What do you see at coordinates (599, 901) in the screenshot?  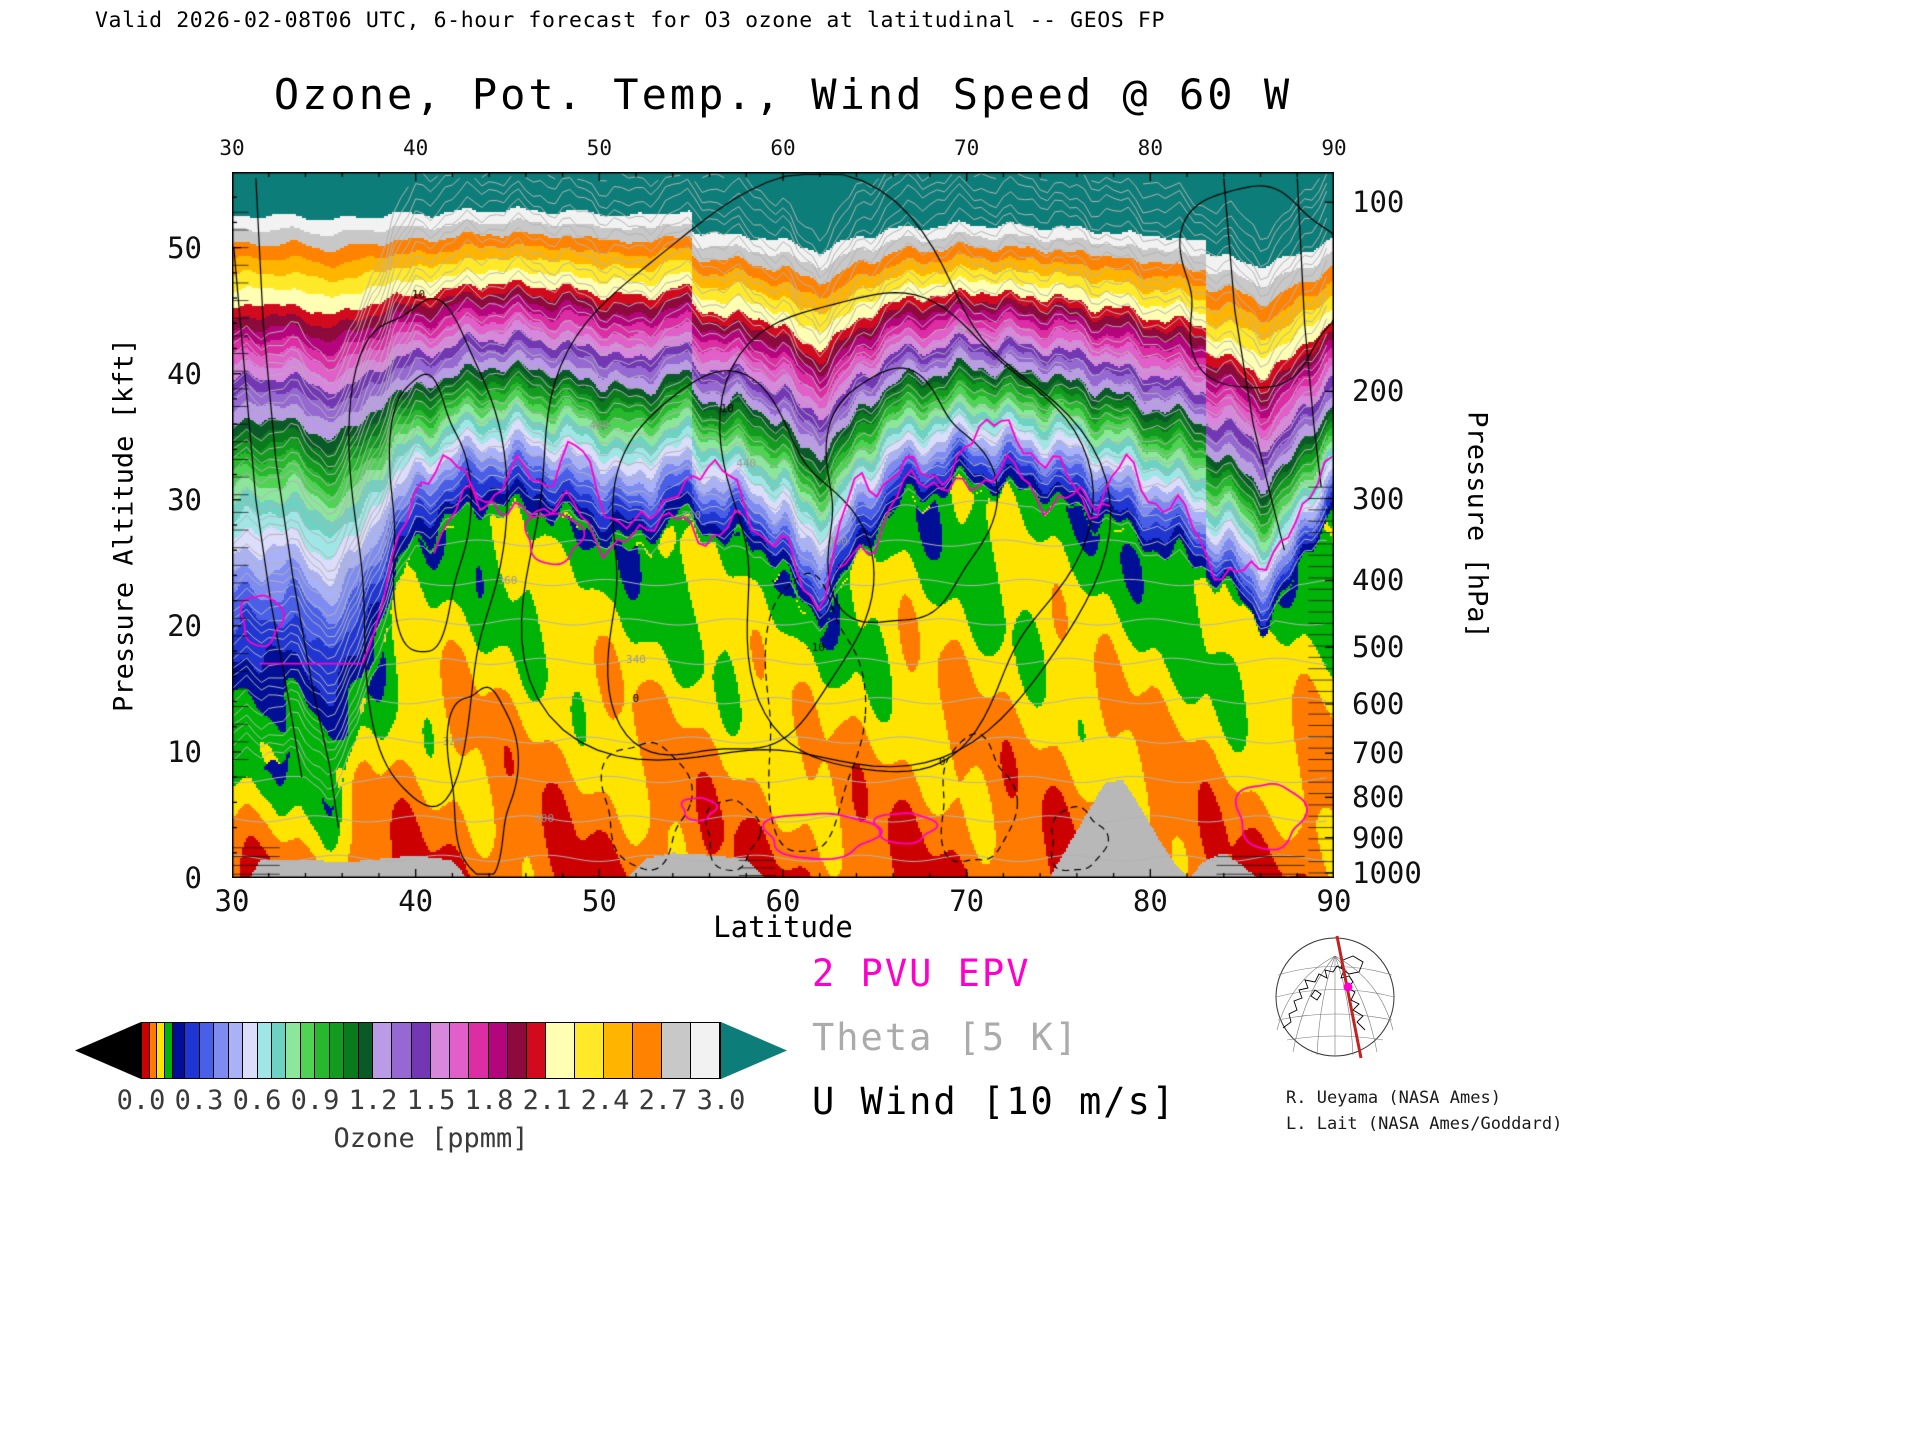 I see `x-axis-tick-label: 50` at bounding box center [599, 901].